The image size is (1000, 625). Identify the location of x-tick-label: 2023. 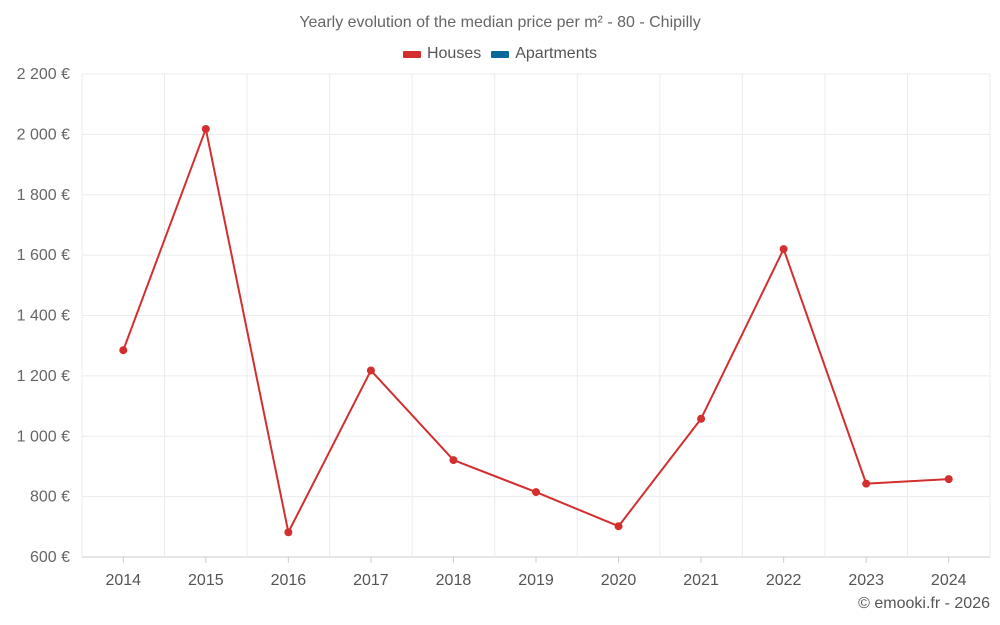
(866, 580).